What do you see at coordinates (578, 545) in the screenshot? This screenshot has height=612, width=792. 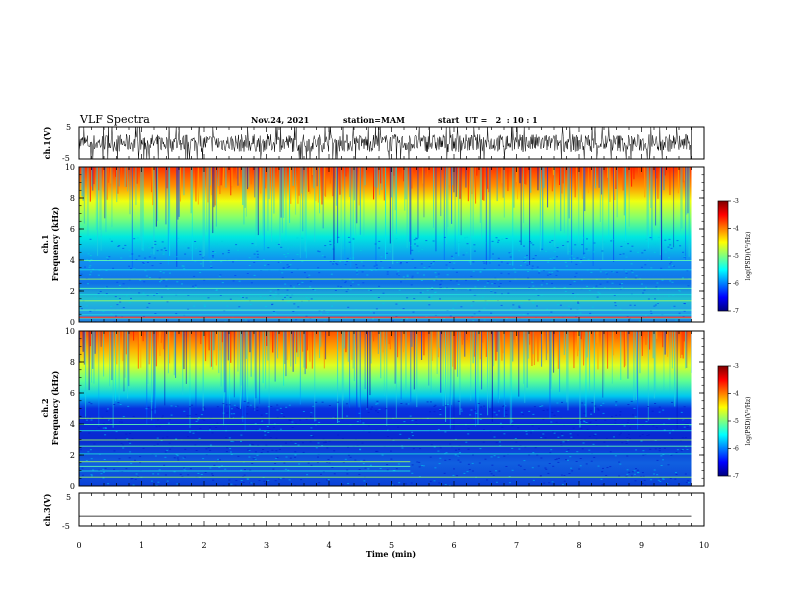 I see `x-tick-label: 8` at bounding box center [578, 545].